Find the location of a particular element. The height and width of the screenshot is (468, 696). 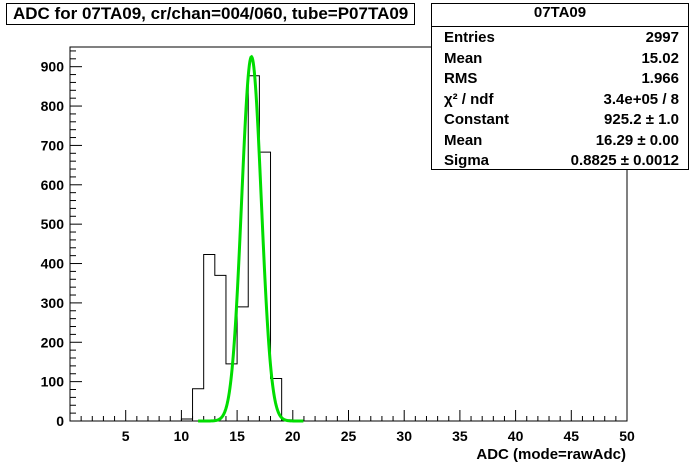

y-tick-label: 600 is located at coordinates (53, 185).